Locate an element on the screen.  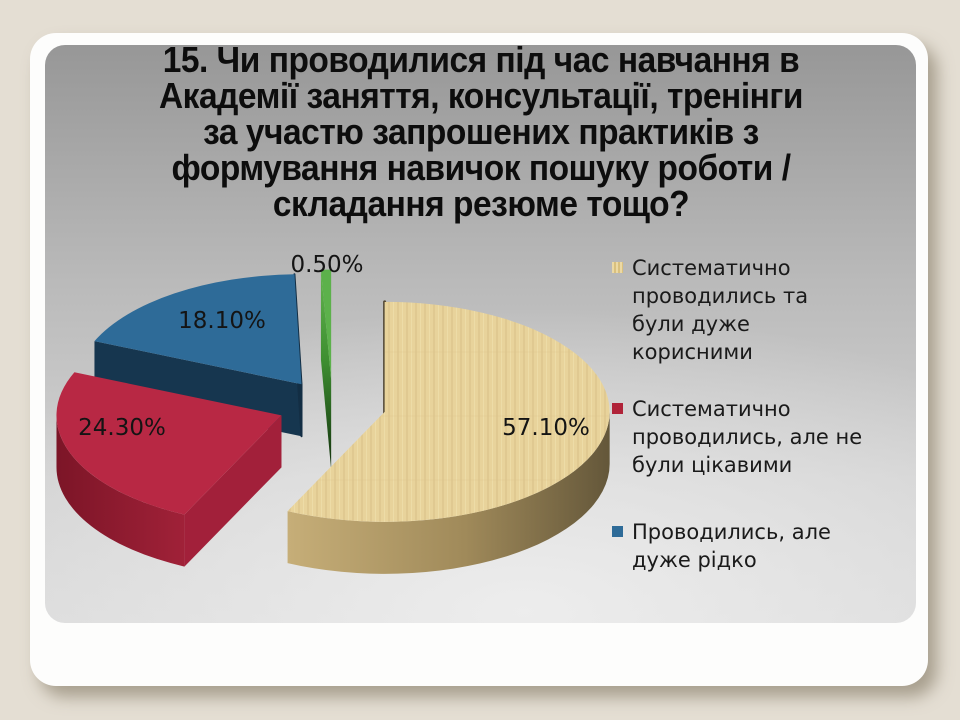
legend-item: Проводились, але дуже рідко is located at coordinates (721, 546).